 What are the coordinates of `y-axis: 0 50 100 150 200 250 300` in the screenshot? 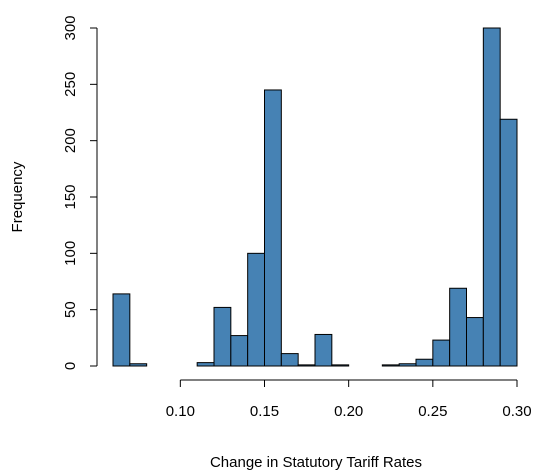 It's located at (80, 192).